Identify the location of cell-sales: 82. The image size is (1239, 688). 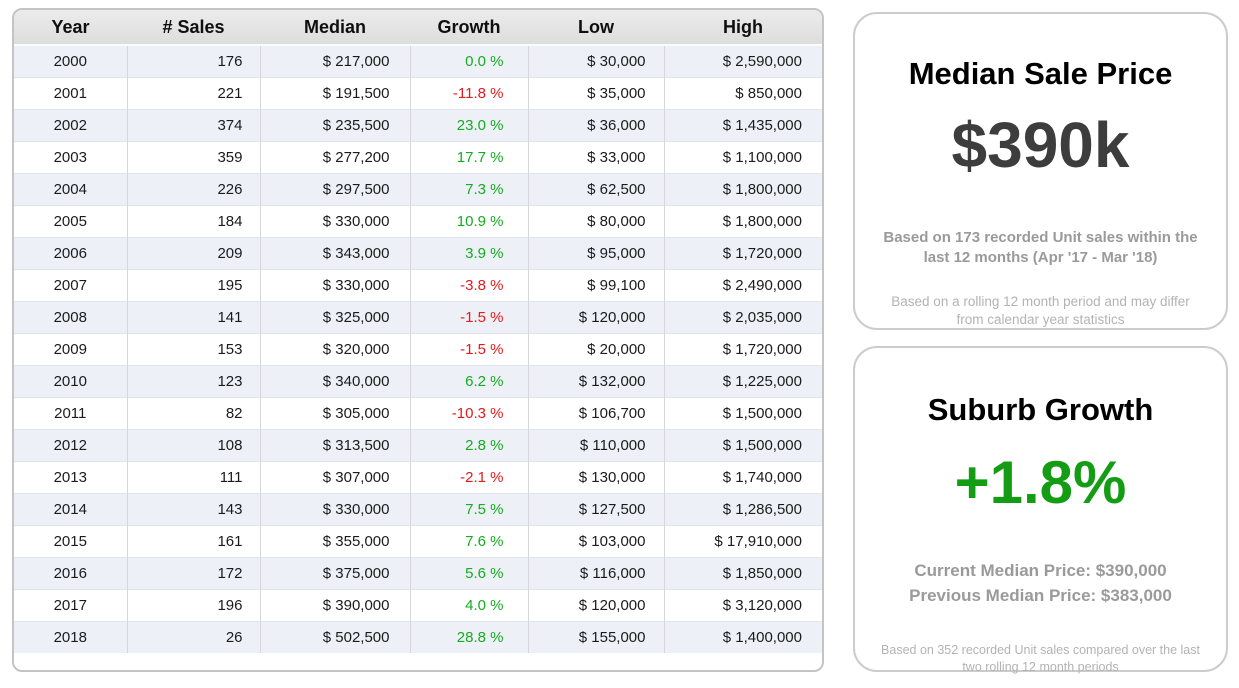
(193, 412).